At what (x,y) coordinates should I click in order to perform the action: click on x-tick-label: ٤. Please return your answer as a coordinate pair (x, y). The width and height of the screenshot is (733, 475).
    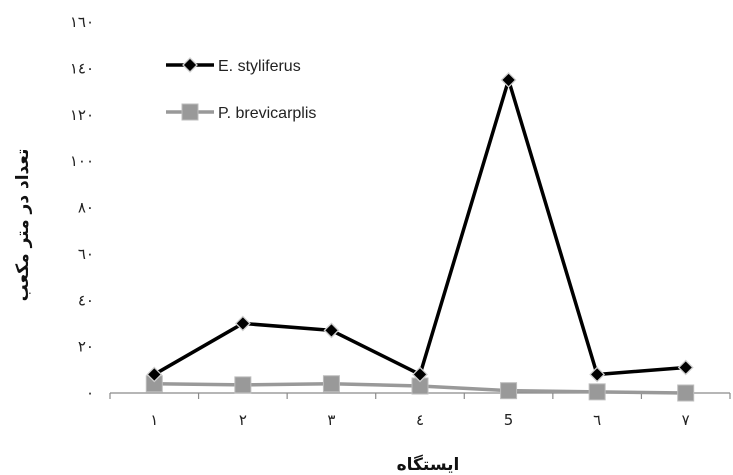
    Looking at the image, I should click on (420, 420).